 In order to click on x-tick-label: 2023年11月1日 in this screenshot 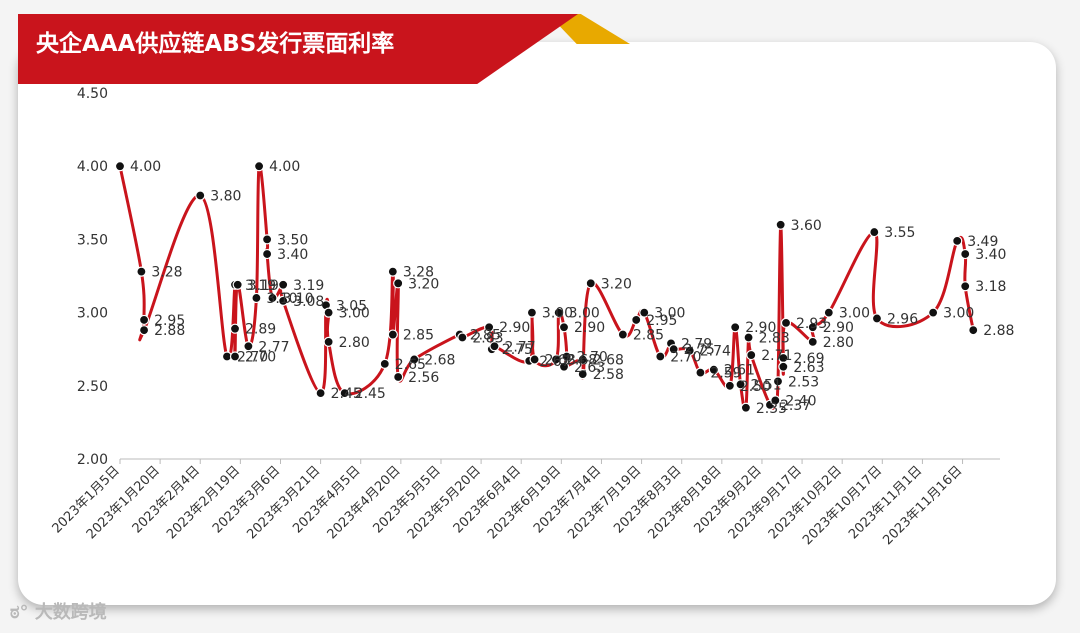, I will do `click(885, 502)`.